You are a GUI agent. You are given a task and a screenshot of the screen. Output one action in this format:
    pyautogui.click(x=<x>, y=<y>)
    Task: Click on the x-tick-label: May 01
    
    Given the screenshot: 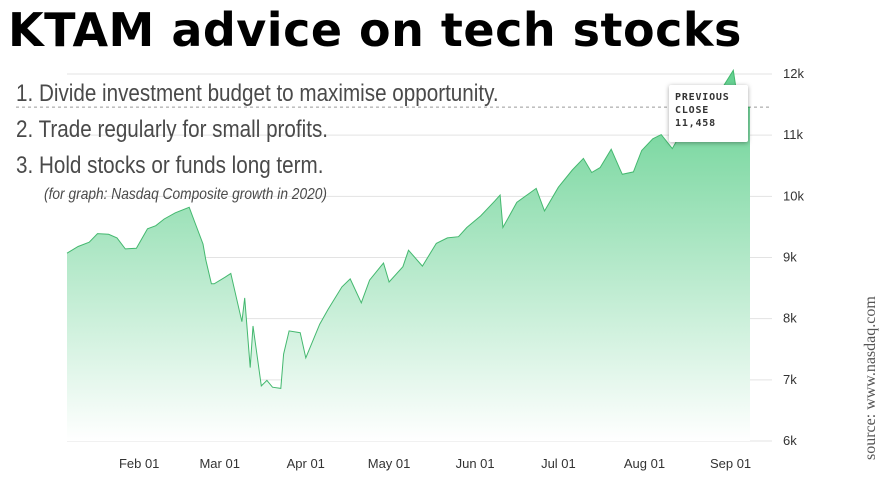 What is the action you would take?
    pyautogui.click(x=389, y=463)
    